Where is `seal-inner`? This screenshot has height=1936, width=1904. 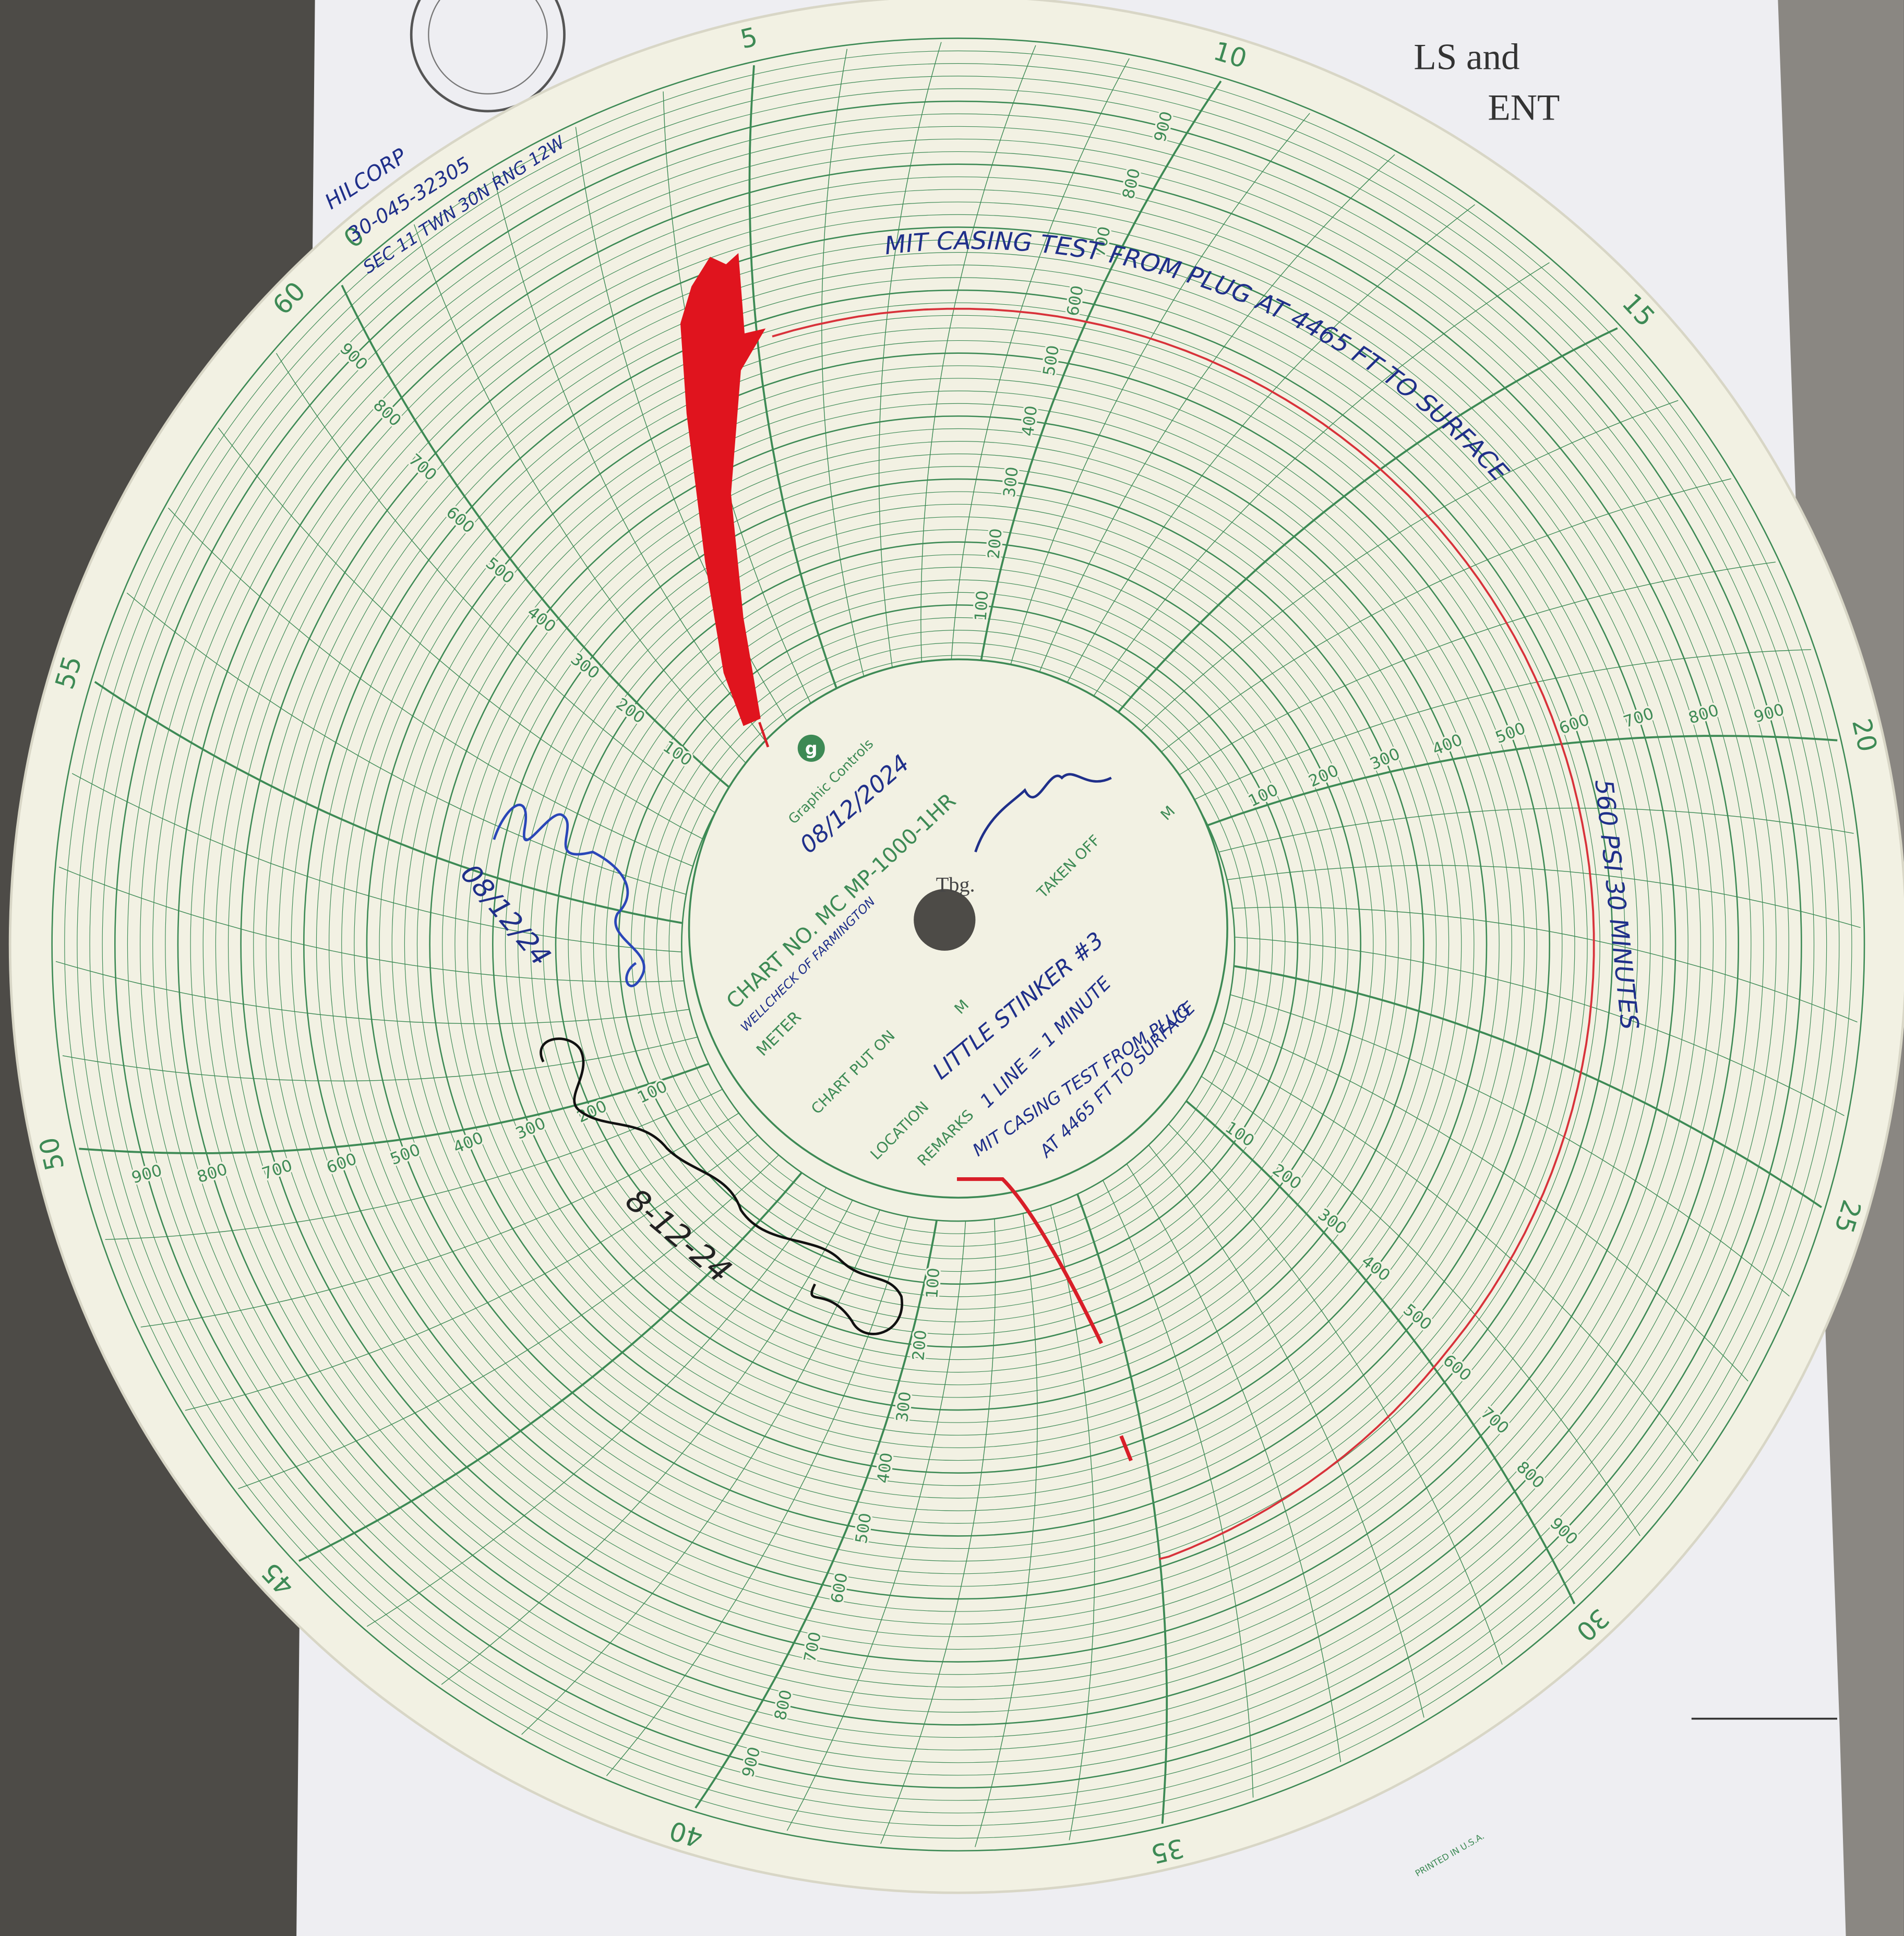
seal-inner is located at coordinates (488, 47).